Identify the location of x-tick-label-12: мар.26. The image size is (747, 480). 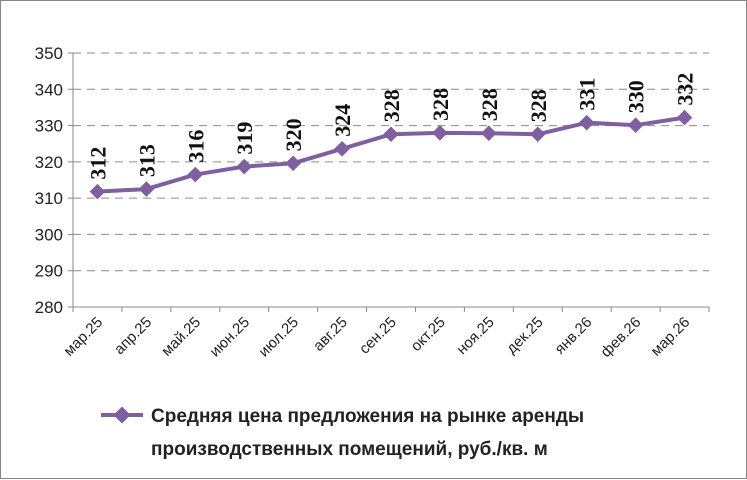
(671, 337).